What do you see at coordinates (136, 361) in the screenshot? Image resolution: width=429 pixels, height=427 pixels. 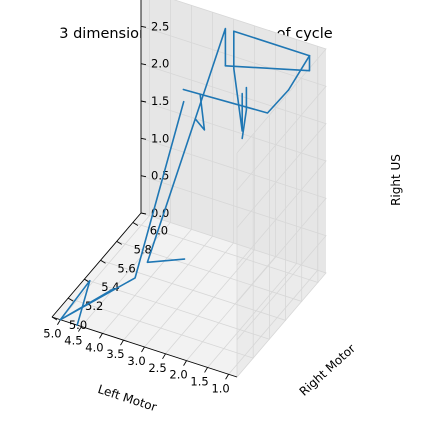 I see `x-tick-label: 3.0` at bounding box center [136, 361].